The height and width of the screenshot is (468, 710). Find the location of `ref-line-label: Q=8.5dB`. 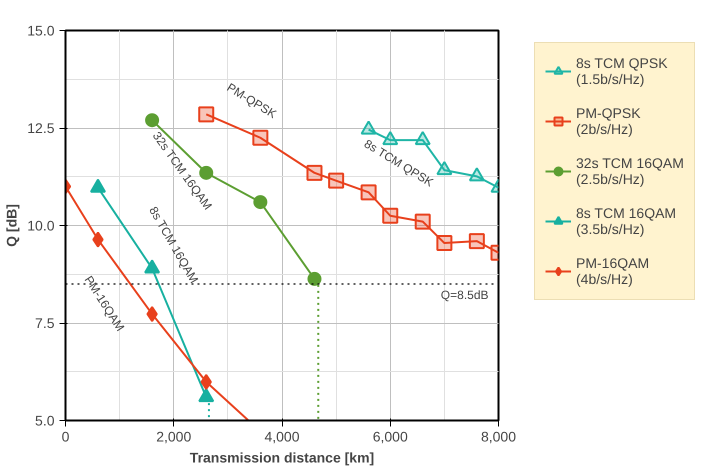

ref-line-label: Q=8.5dB is located at coordinates (464, 295).